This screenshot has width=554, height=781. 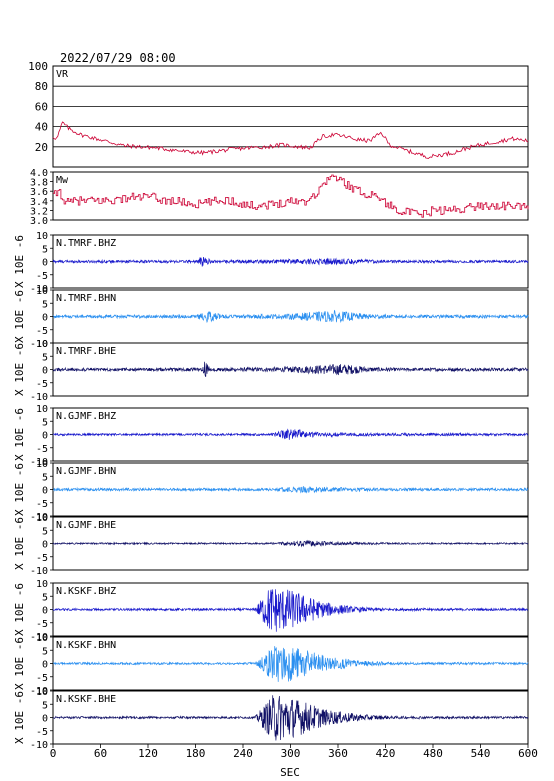 What do you see at coordinates (41, 127) in the screenshot?
I see `vr-tick-label: 40` at bounding box center [41, 127].